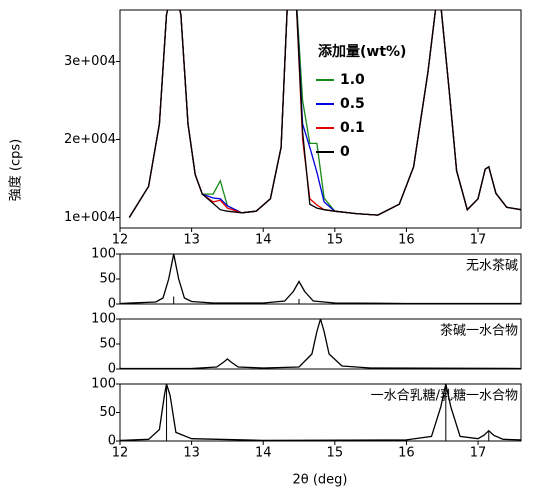 The height and width of the screenshot is (492, 536). What do you see at coordinates (90, 61) in the screenshot?
I see `y-tick-label: 3e+004` at bounding box center [90, 61].